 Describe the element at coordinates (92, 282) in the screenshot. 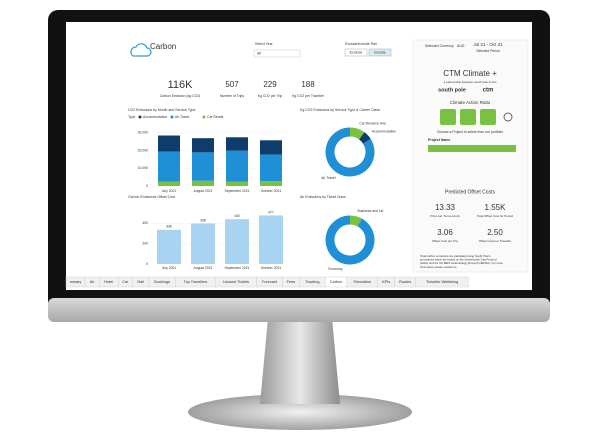

I see `tab-label: Air` at that location.